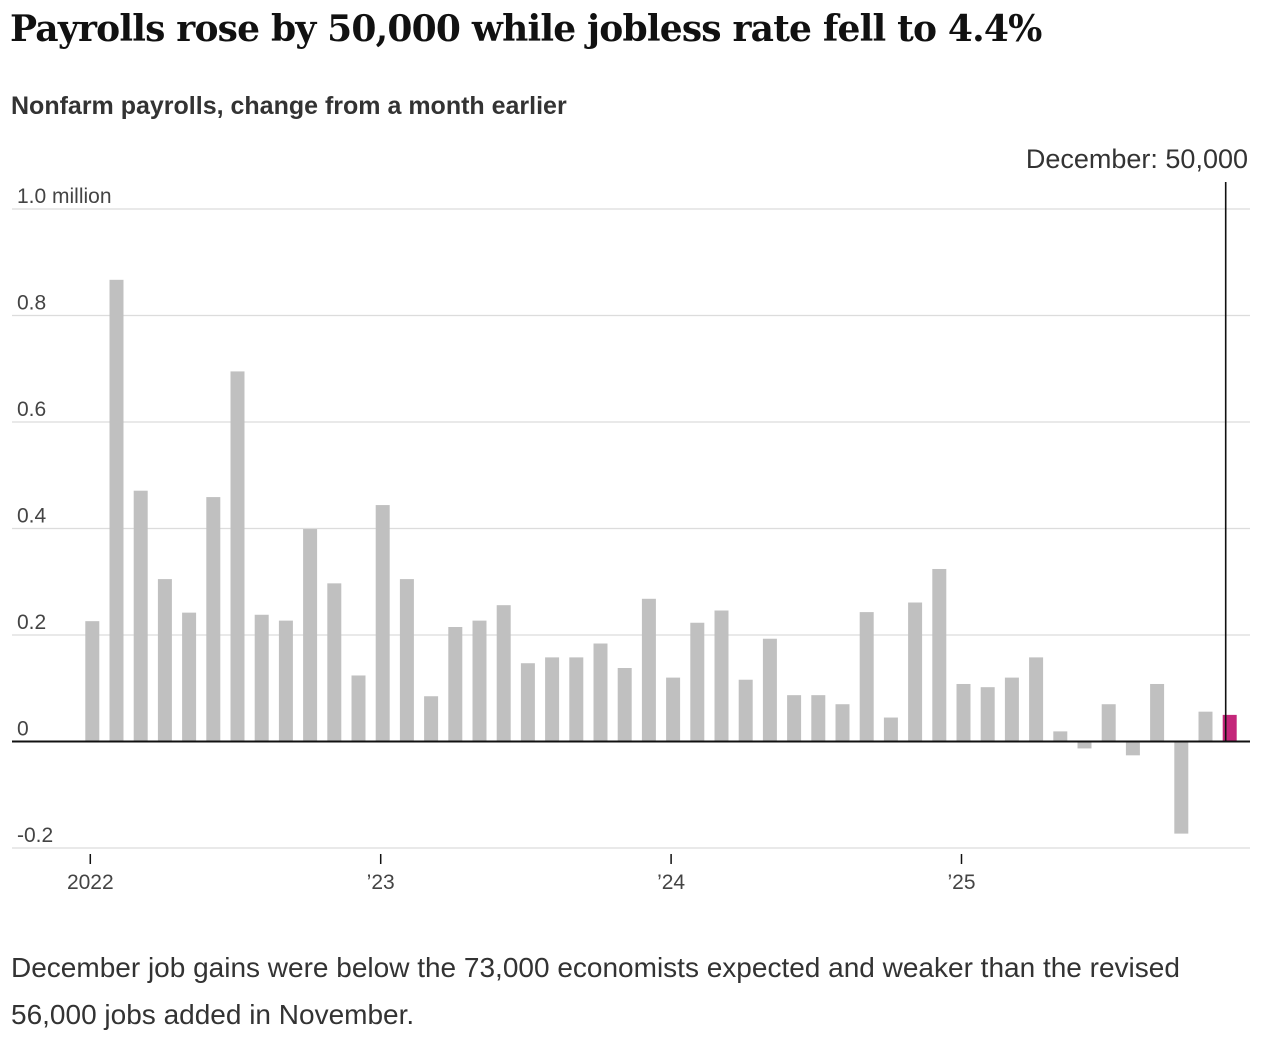 Image resolution: width=1276 pixels, height=1042 pixels. I want to click on highlight-bar, so click(1229, 728).